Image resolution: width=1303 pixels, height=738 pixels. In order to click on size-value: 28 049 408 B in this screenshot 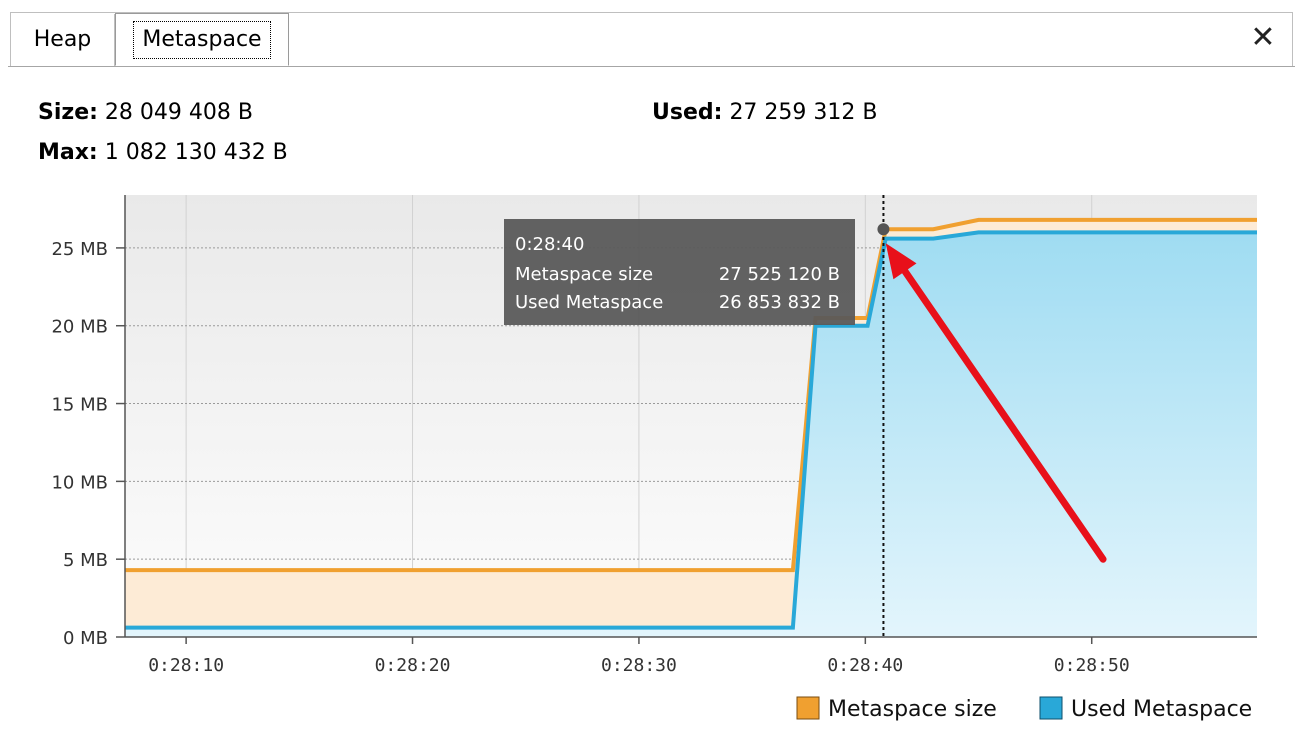, I will do `click(178, 112)`.